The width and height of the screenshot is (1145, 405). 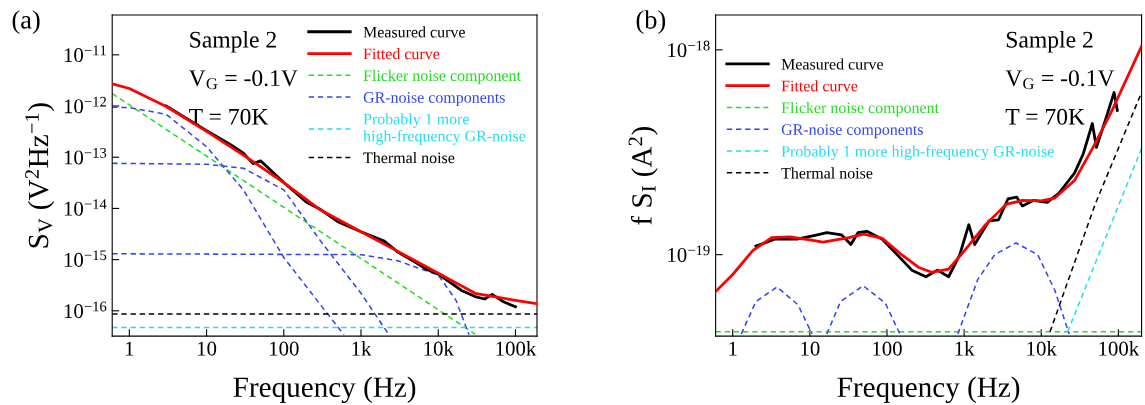 I want to click on y-tick-label: 10$^{−13}$, so click(x=85, y=156).